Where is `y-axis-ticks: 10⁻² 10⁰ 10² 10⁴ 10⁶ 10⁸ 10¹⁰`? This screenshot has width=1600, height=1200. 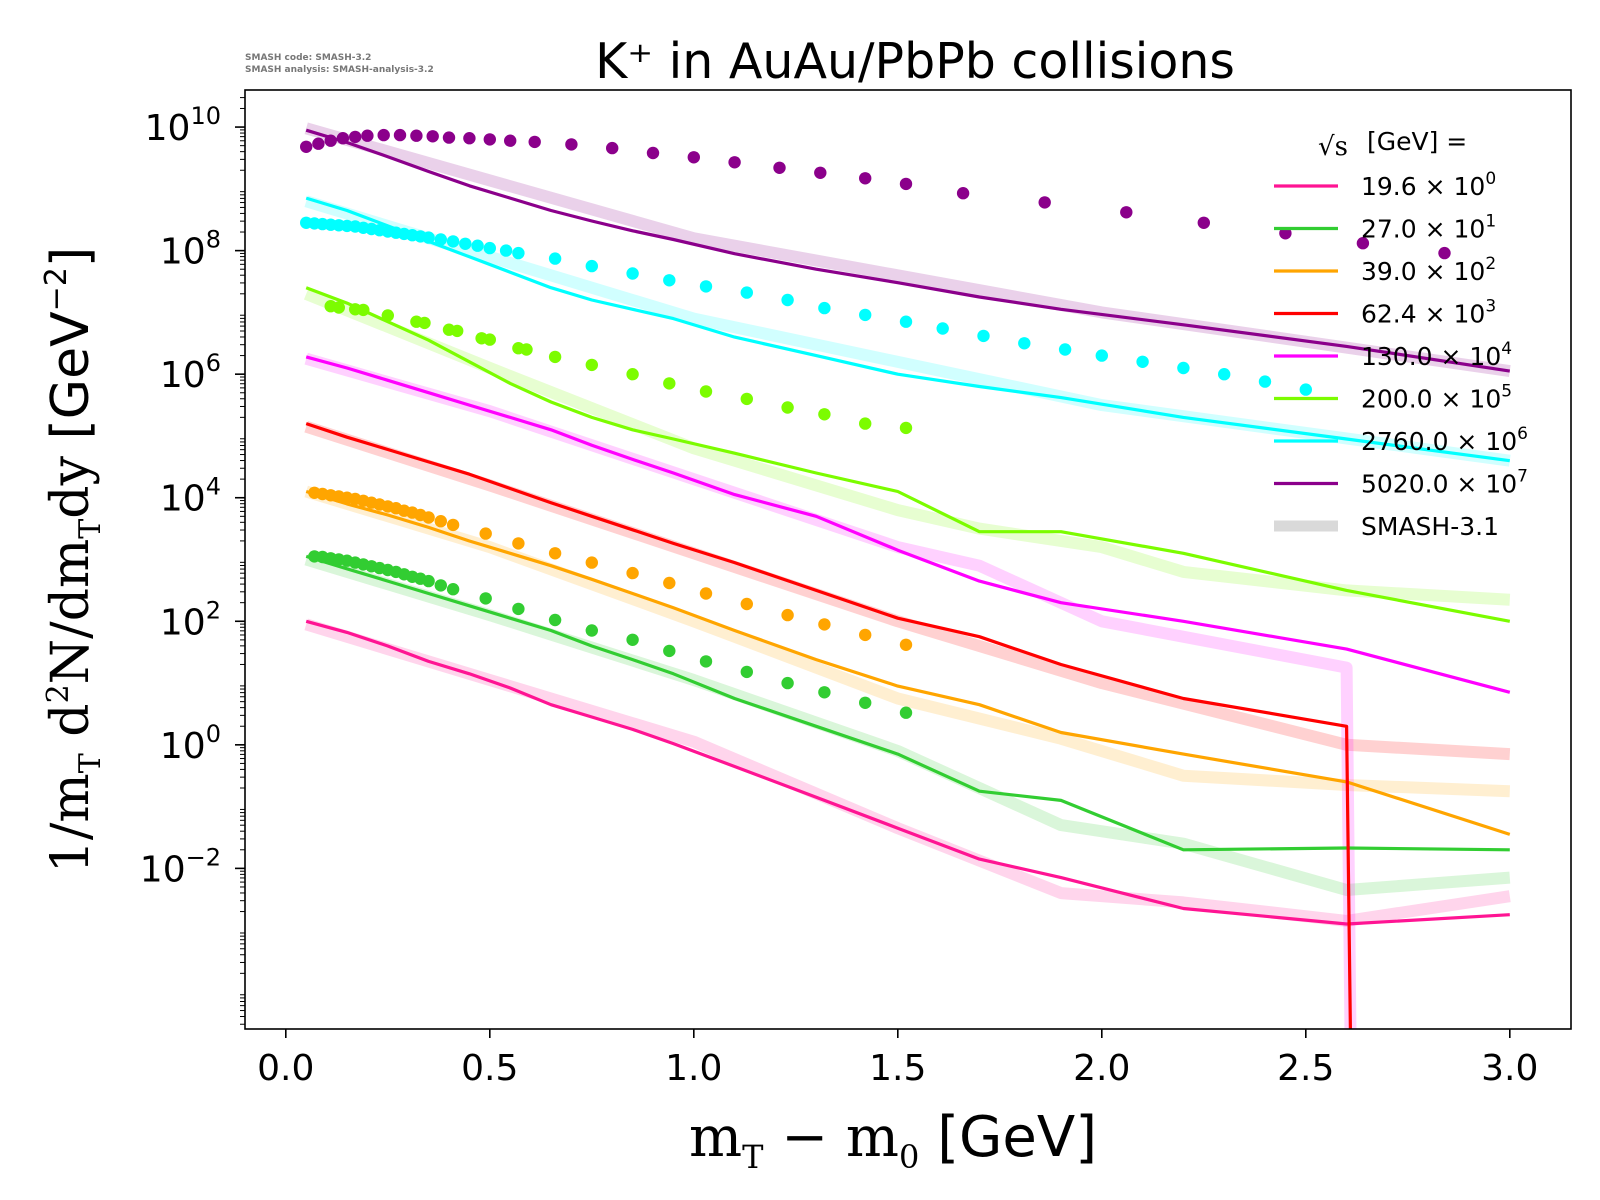 y-axis-ticks: 10⁻² 10⁰ 10² 10⁴ 10⁶ 10⁸ 10¹⁰ is located at coordinates (192, 561).